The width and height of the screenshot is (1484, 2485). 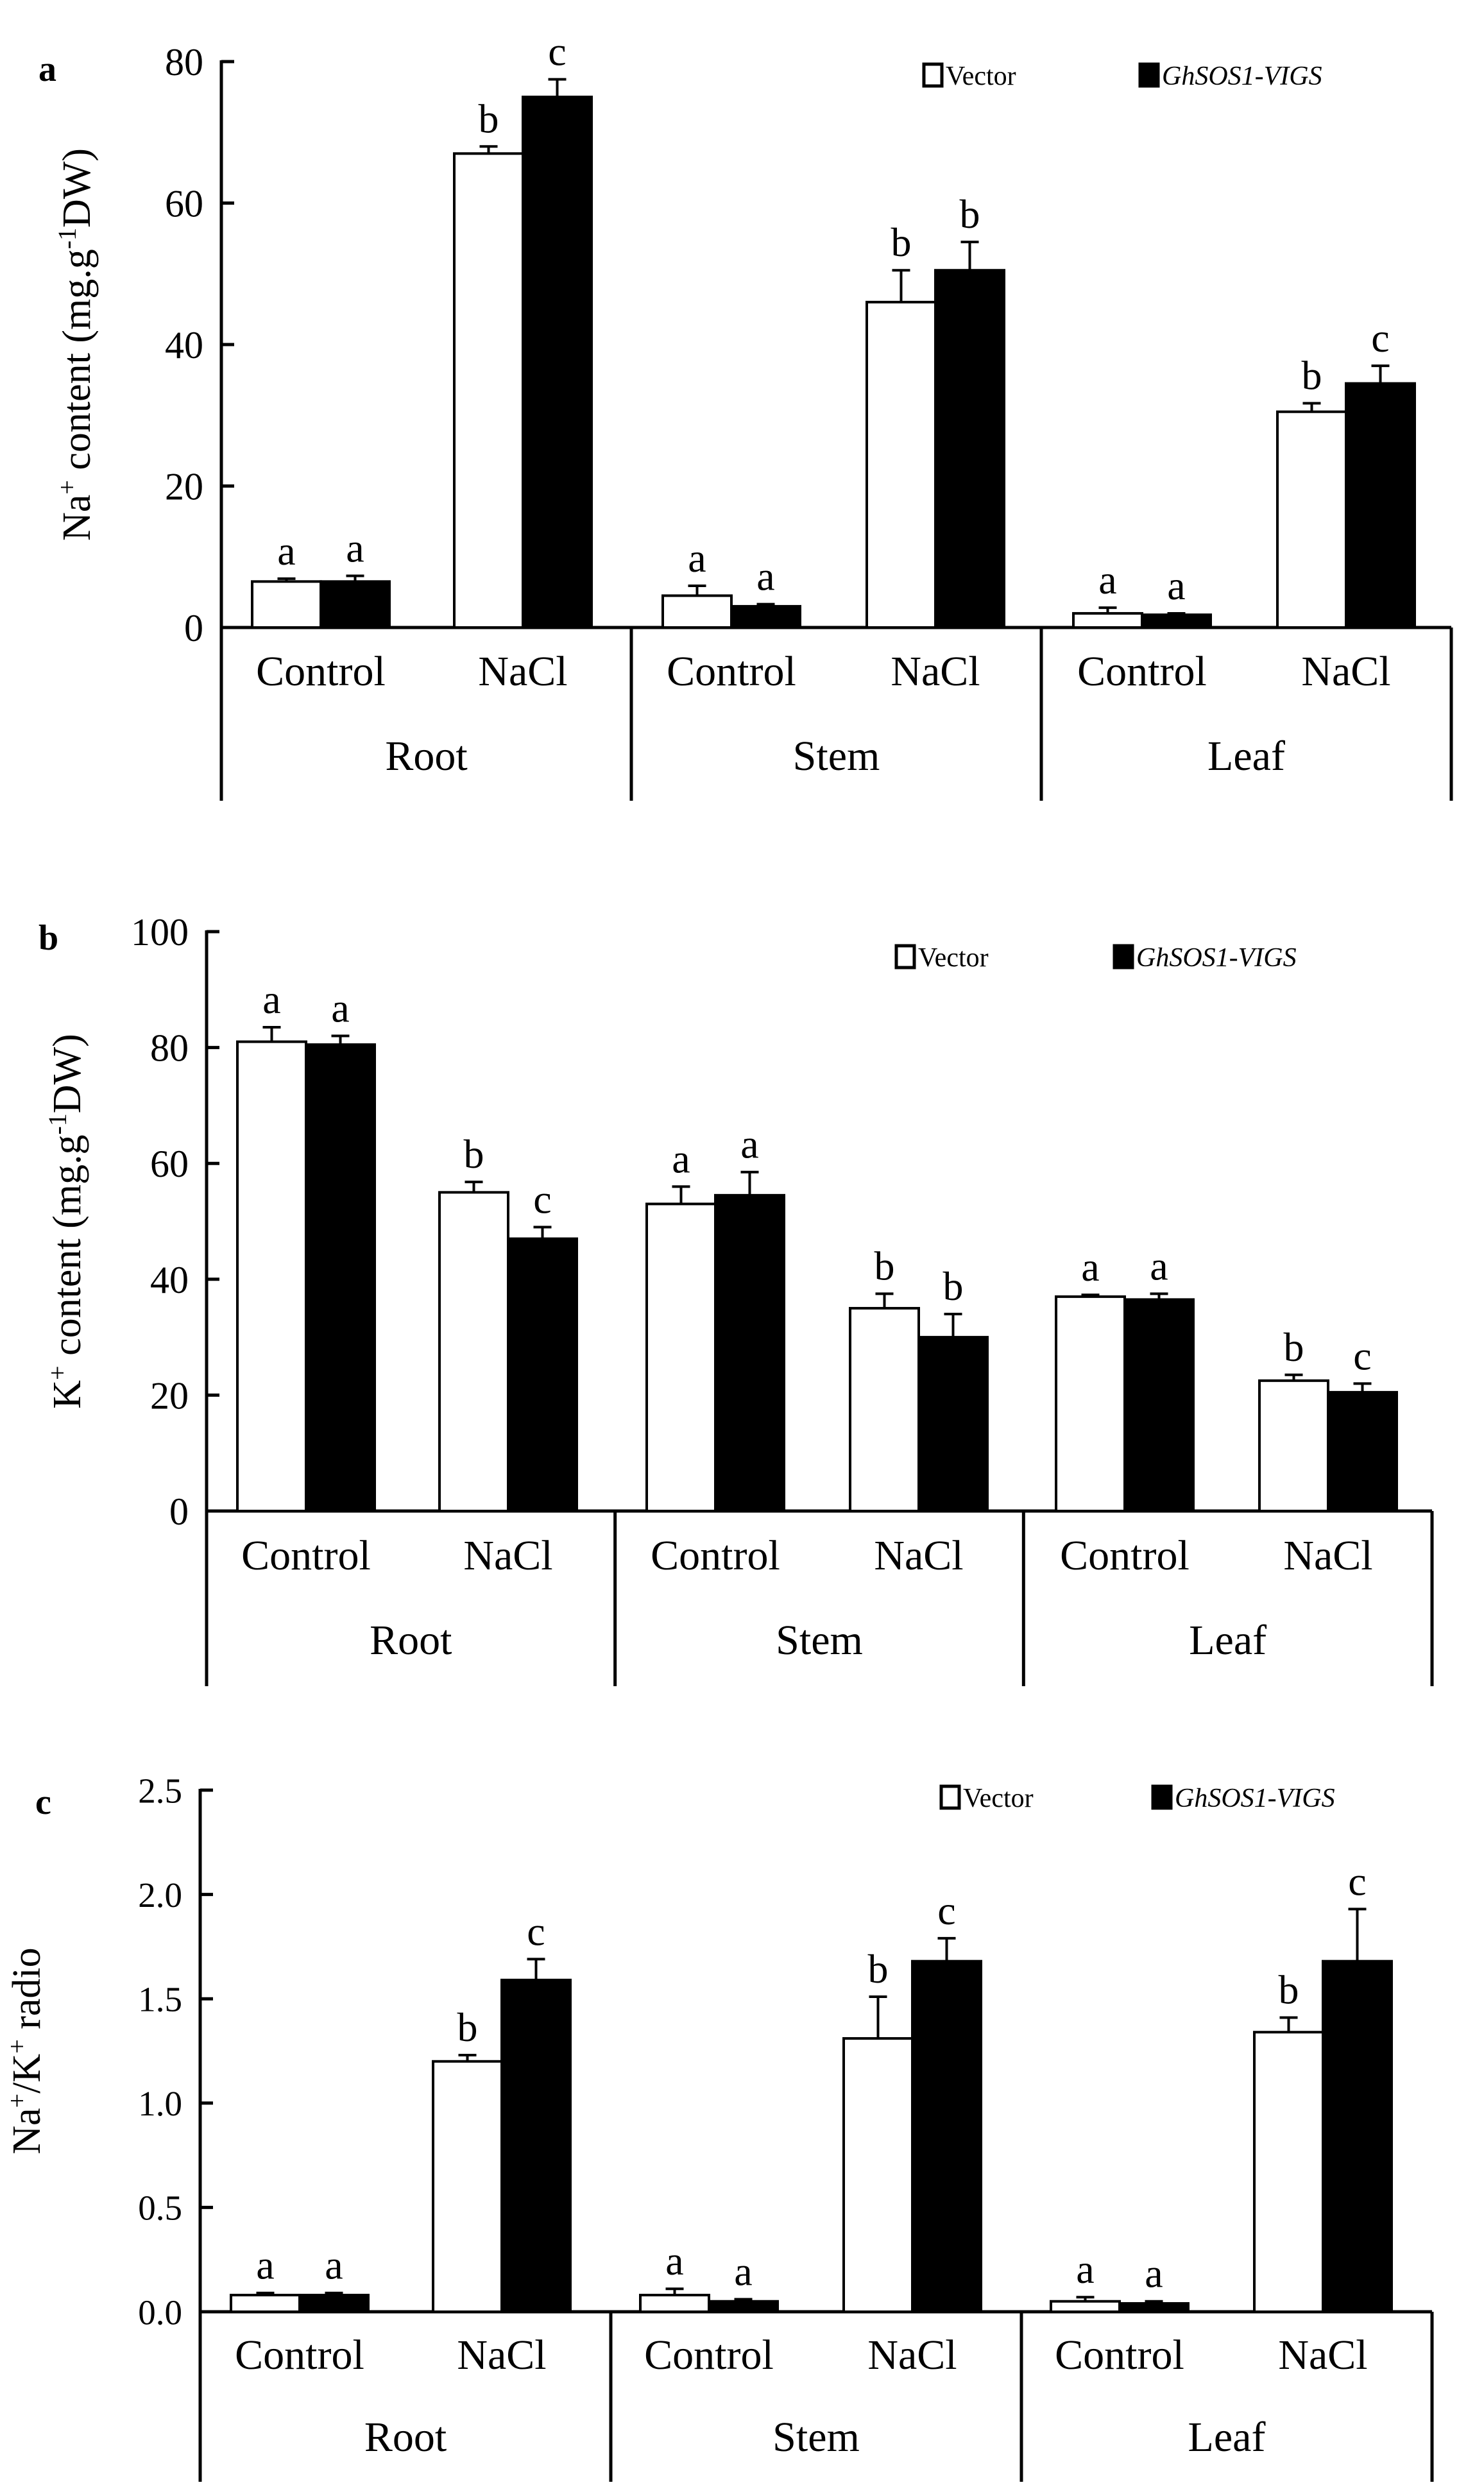 What do you see at coordinates (160, 1895) in the screenshot?
I see `y-tick-label: 2.0` at bounding box center [160, 1895].